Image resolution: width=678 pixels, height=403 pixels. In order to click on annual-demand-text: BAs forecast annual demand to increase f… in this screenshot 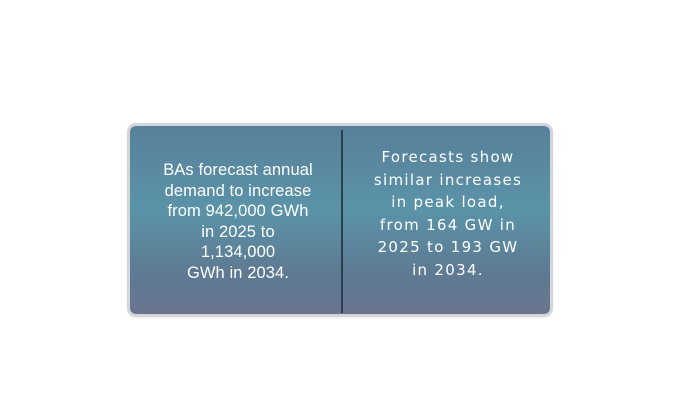, I will do `click(238, 221)`.